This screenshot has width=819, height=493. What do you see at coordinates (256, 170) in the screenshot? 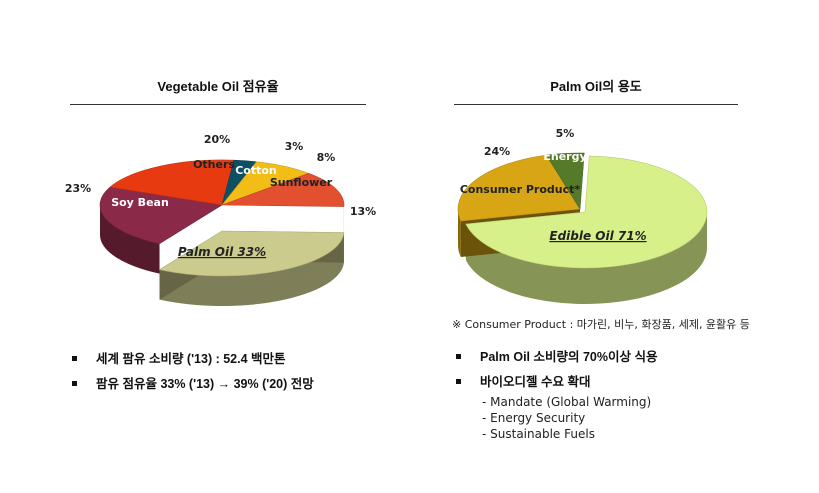
I see `slice-label-cotton: Cotton` at bounding box center [256, 170].